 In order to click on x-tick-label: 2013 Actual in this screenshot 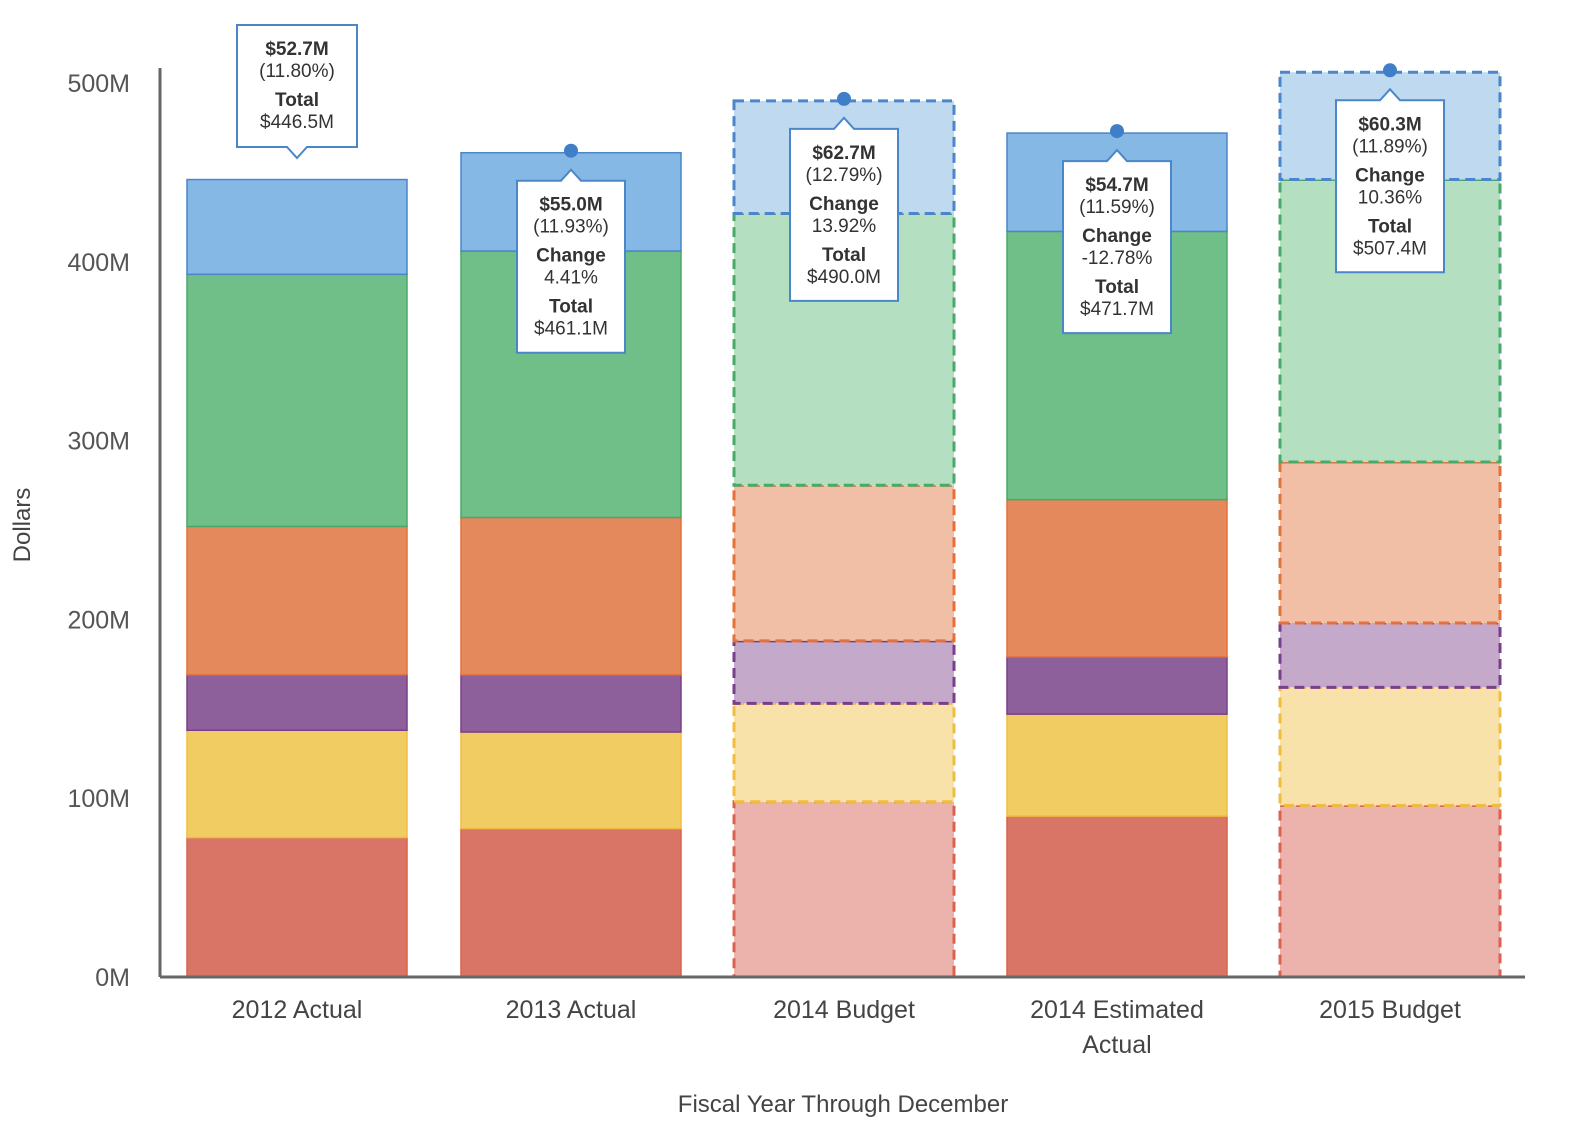, I will do `click(571, 1010)`.